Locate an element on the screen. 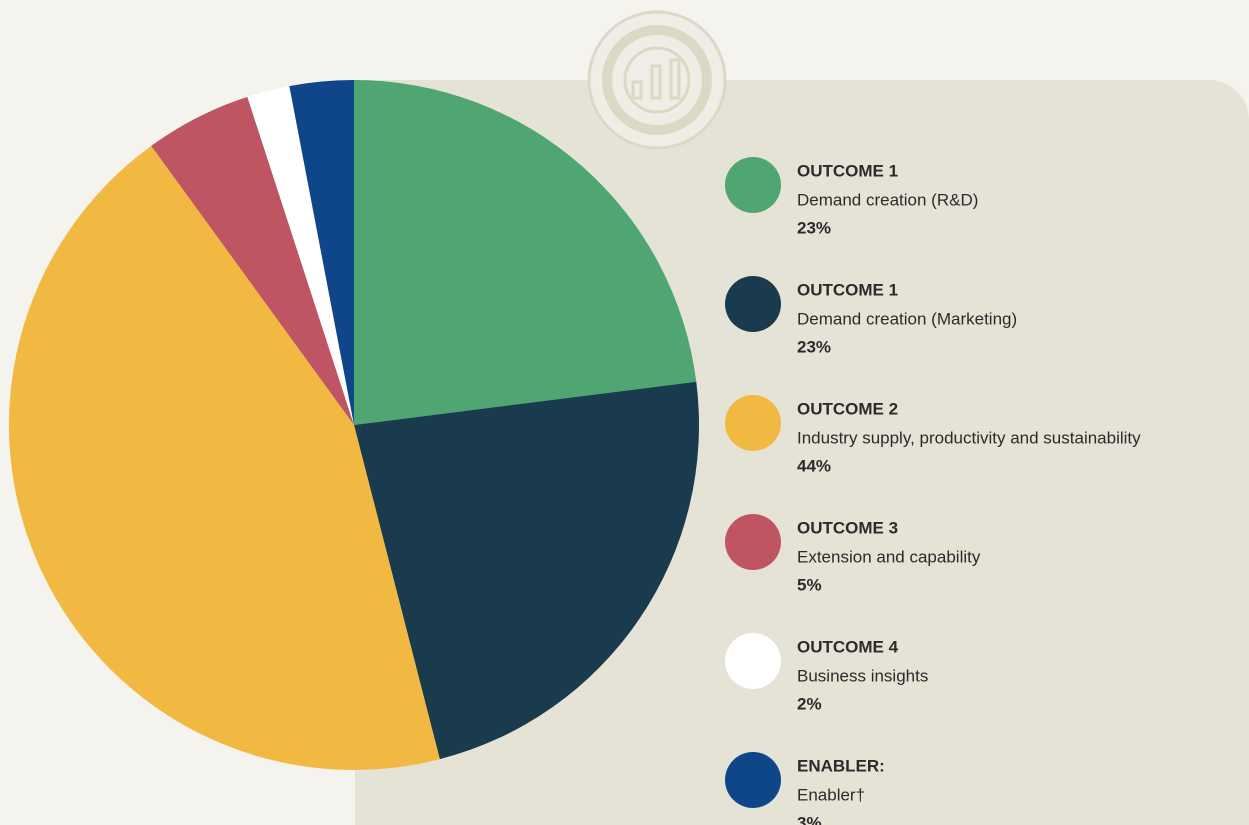 Image resolution: width=1249 pixels, height=825 pixels. legend-label: Demand creation (Marketing) is located at coordinates (907, 318).